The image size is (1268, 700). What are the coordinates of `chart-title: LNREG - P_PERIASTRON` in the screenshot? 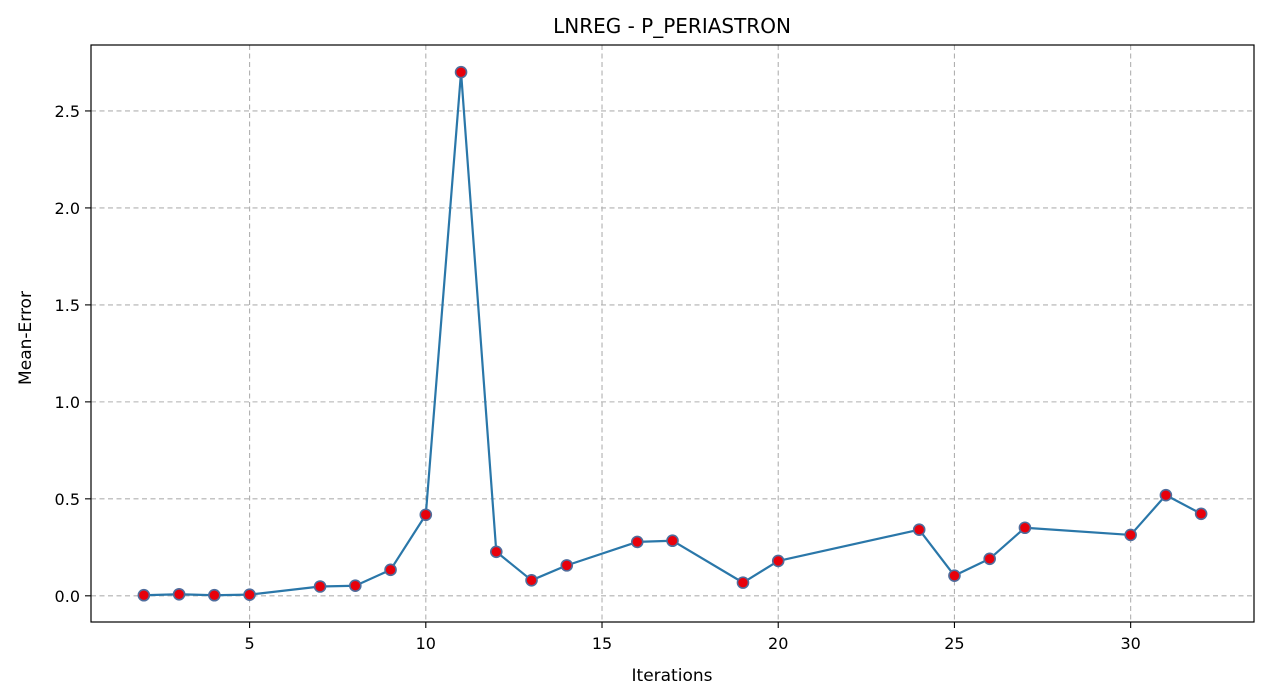 It's located at (672, 26).